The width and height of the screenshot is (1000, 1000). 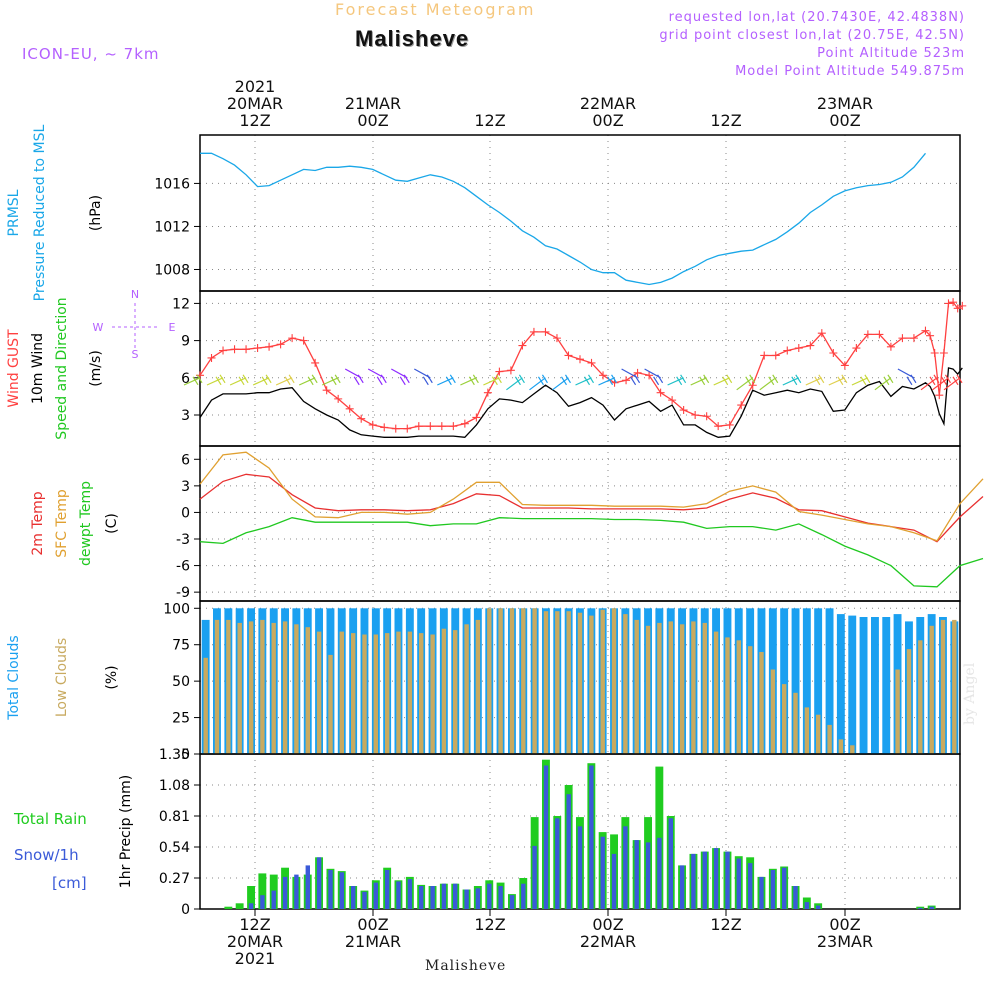 I want to click on y-tick-label-precipitation: 0, so click(x=185, y=910).